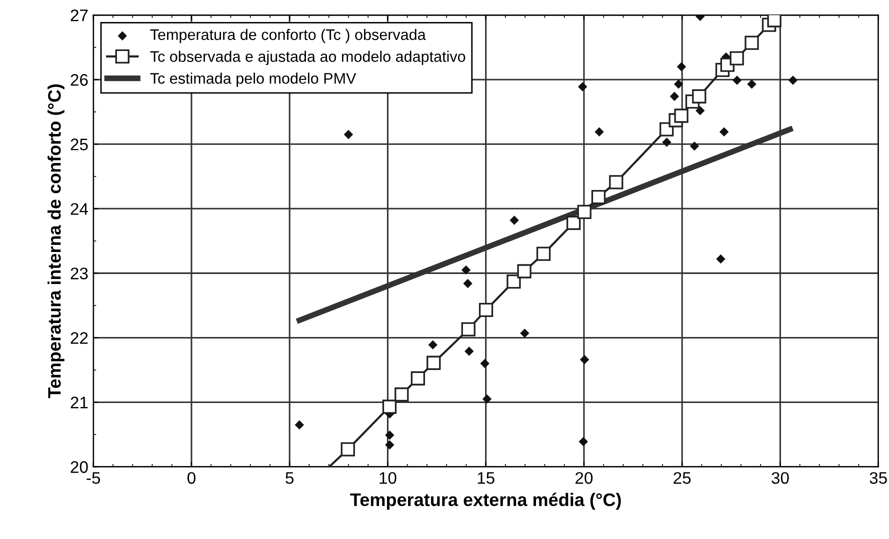 The image size is (889, 539). Describe the element at coordinates (878, 478) in the screenshot. I see `x-tick-label: 35` at that location.